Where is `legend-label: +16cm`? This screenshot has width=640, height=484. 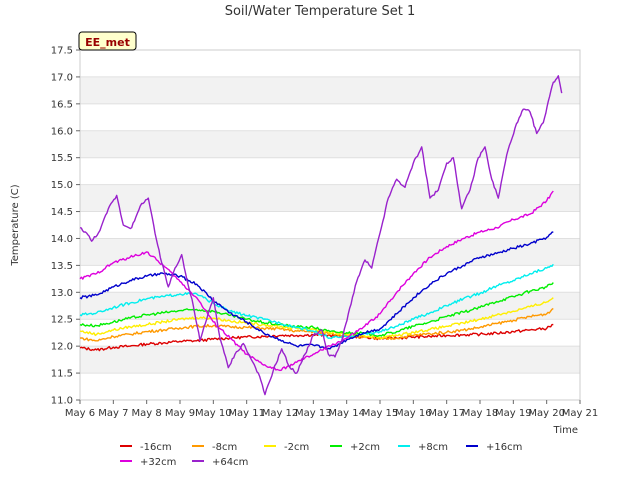
legend-label: +16cm is located at coordinates (504, 447).